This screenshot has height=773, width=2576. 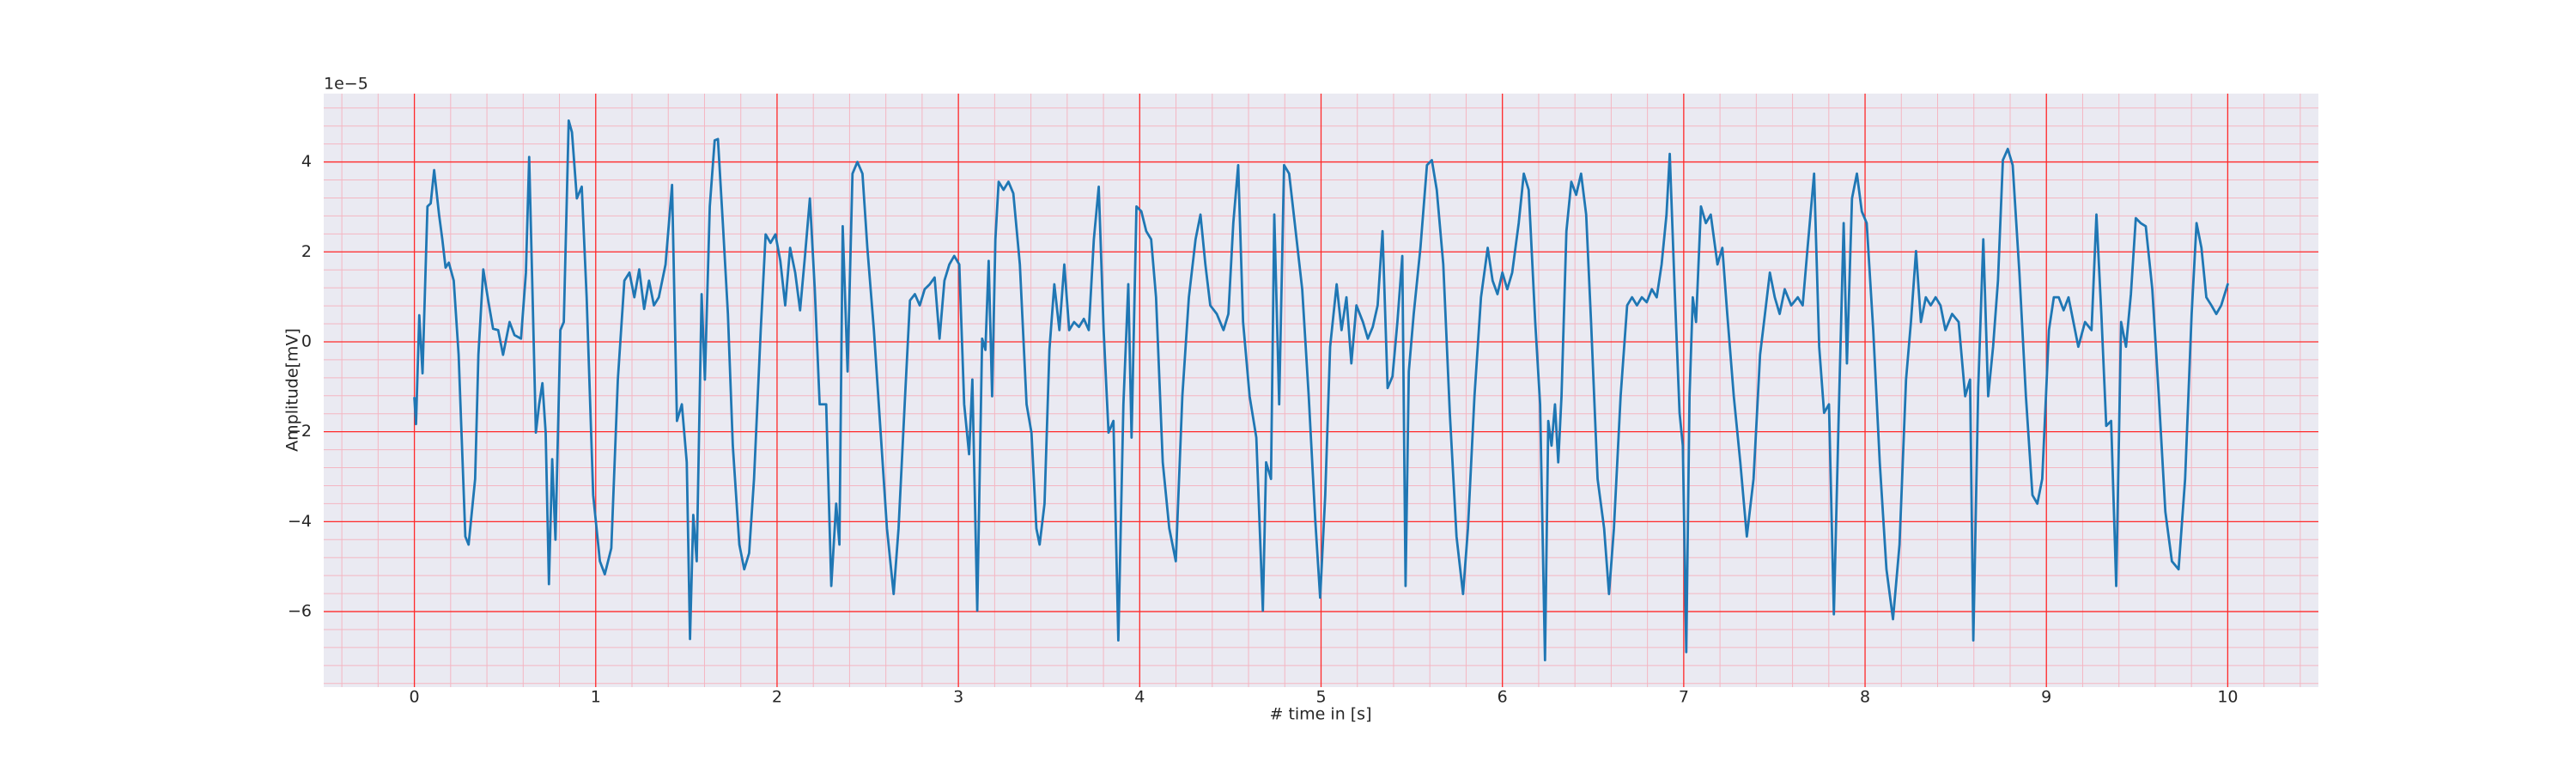 I want to click on x-tick-label: 10, so click(x=2228, y=697).